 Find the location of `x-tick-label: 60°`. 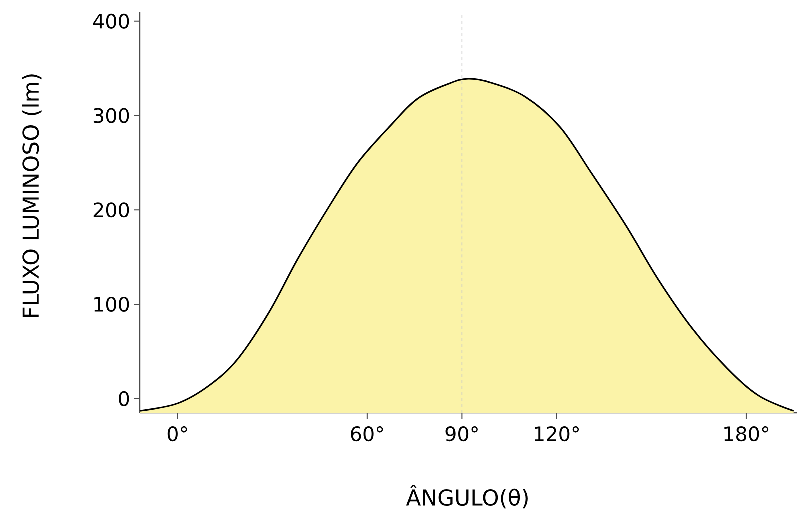

x-tick-label: 60° is located at coordinates (367, 434).